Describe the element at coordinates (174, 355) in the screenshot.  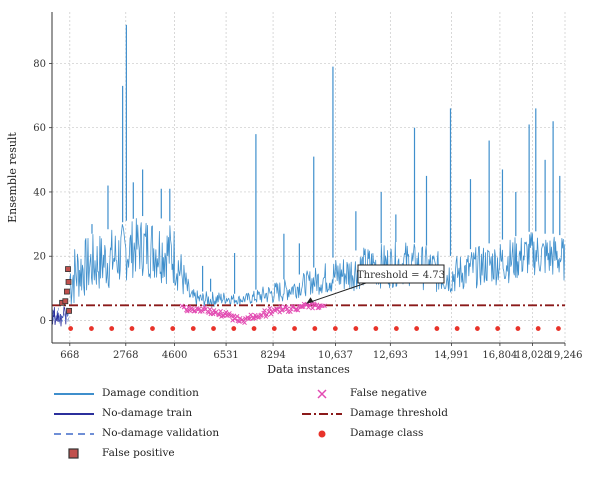
I see `x-tick-label: 4600` at that location.